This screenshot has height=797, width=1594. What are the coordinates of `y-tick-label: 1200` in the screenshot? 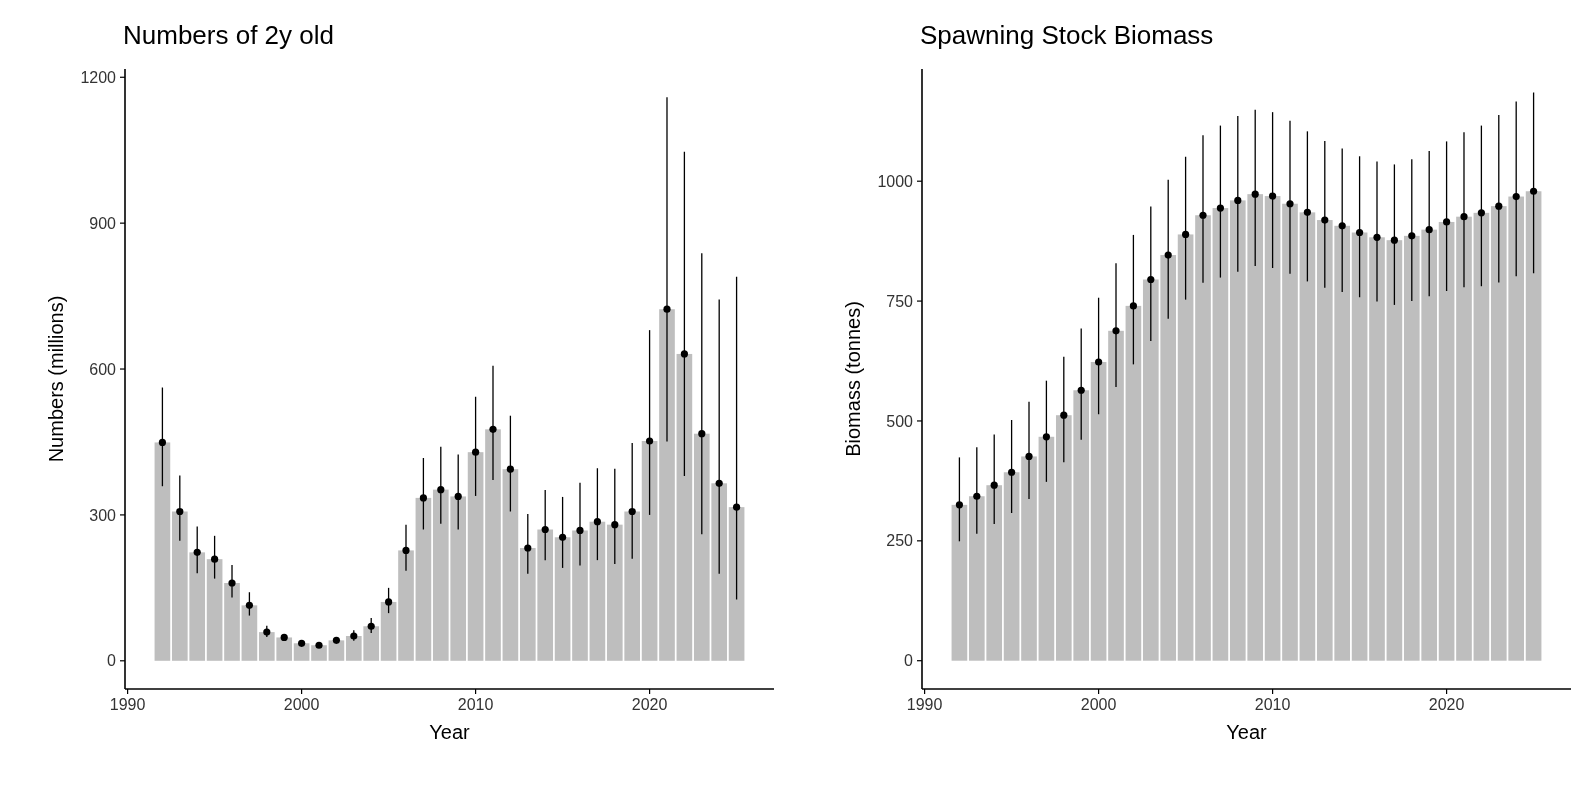 It's located at (98, 77).